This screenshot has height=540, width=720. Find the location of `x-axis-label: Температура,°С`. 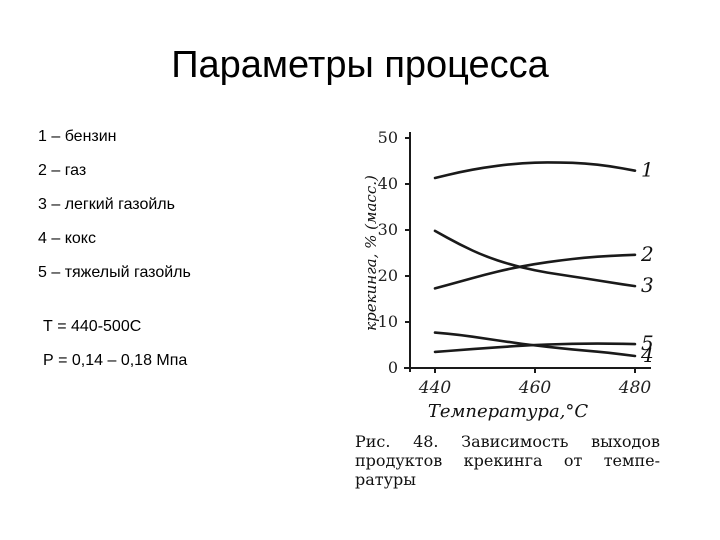

x-axis-label: Температура,°С is located at coordinates (508, 411).